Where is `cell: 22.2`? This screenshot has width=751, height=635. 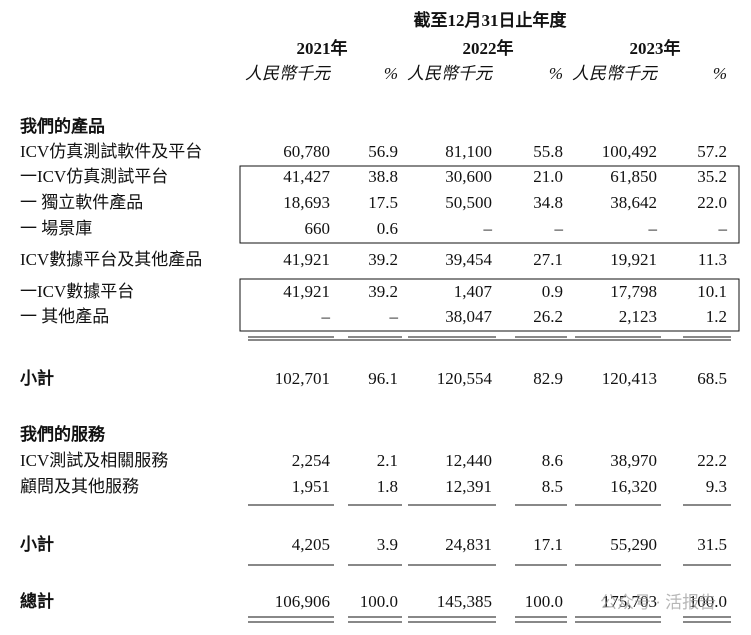
cell: 22.2 is located at coordinates (712, 460).